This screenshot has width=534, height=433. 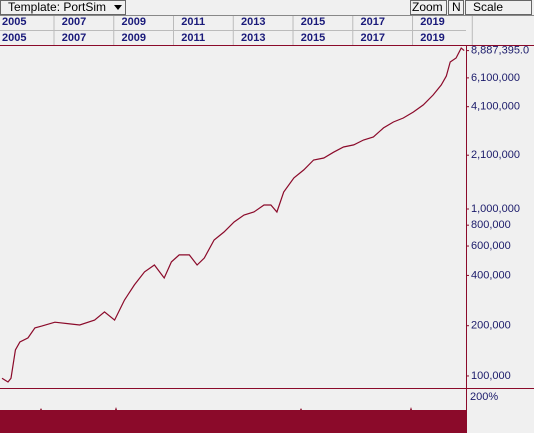 What do you see at coordinates (500, 50) in the screenshot?
I see `last-value-label: 8,887,395.0` at bounding box center [500, 50].